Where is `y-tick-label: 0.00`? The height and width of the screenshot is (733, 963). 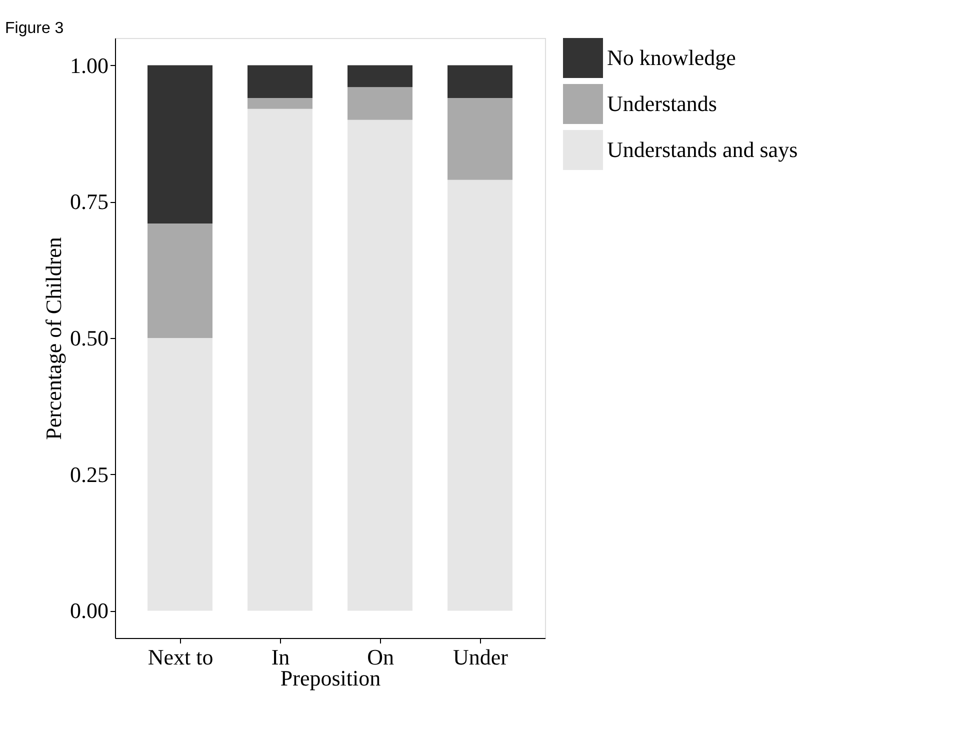 y-tick-label: 0.00 is located at coordinates (89, 611).